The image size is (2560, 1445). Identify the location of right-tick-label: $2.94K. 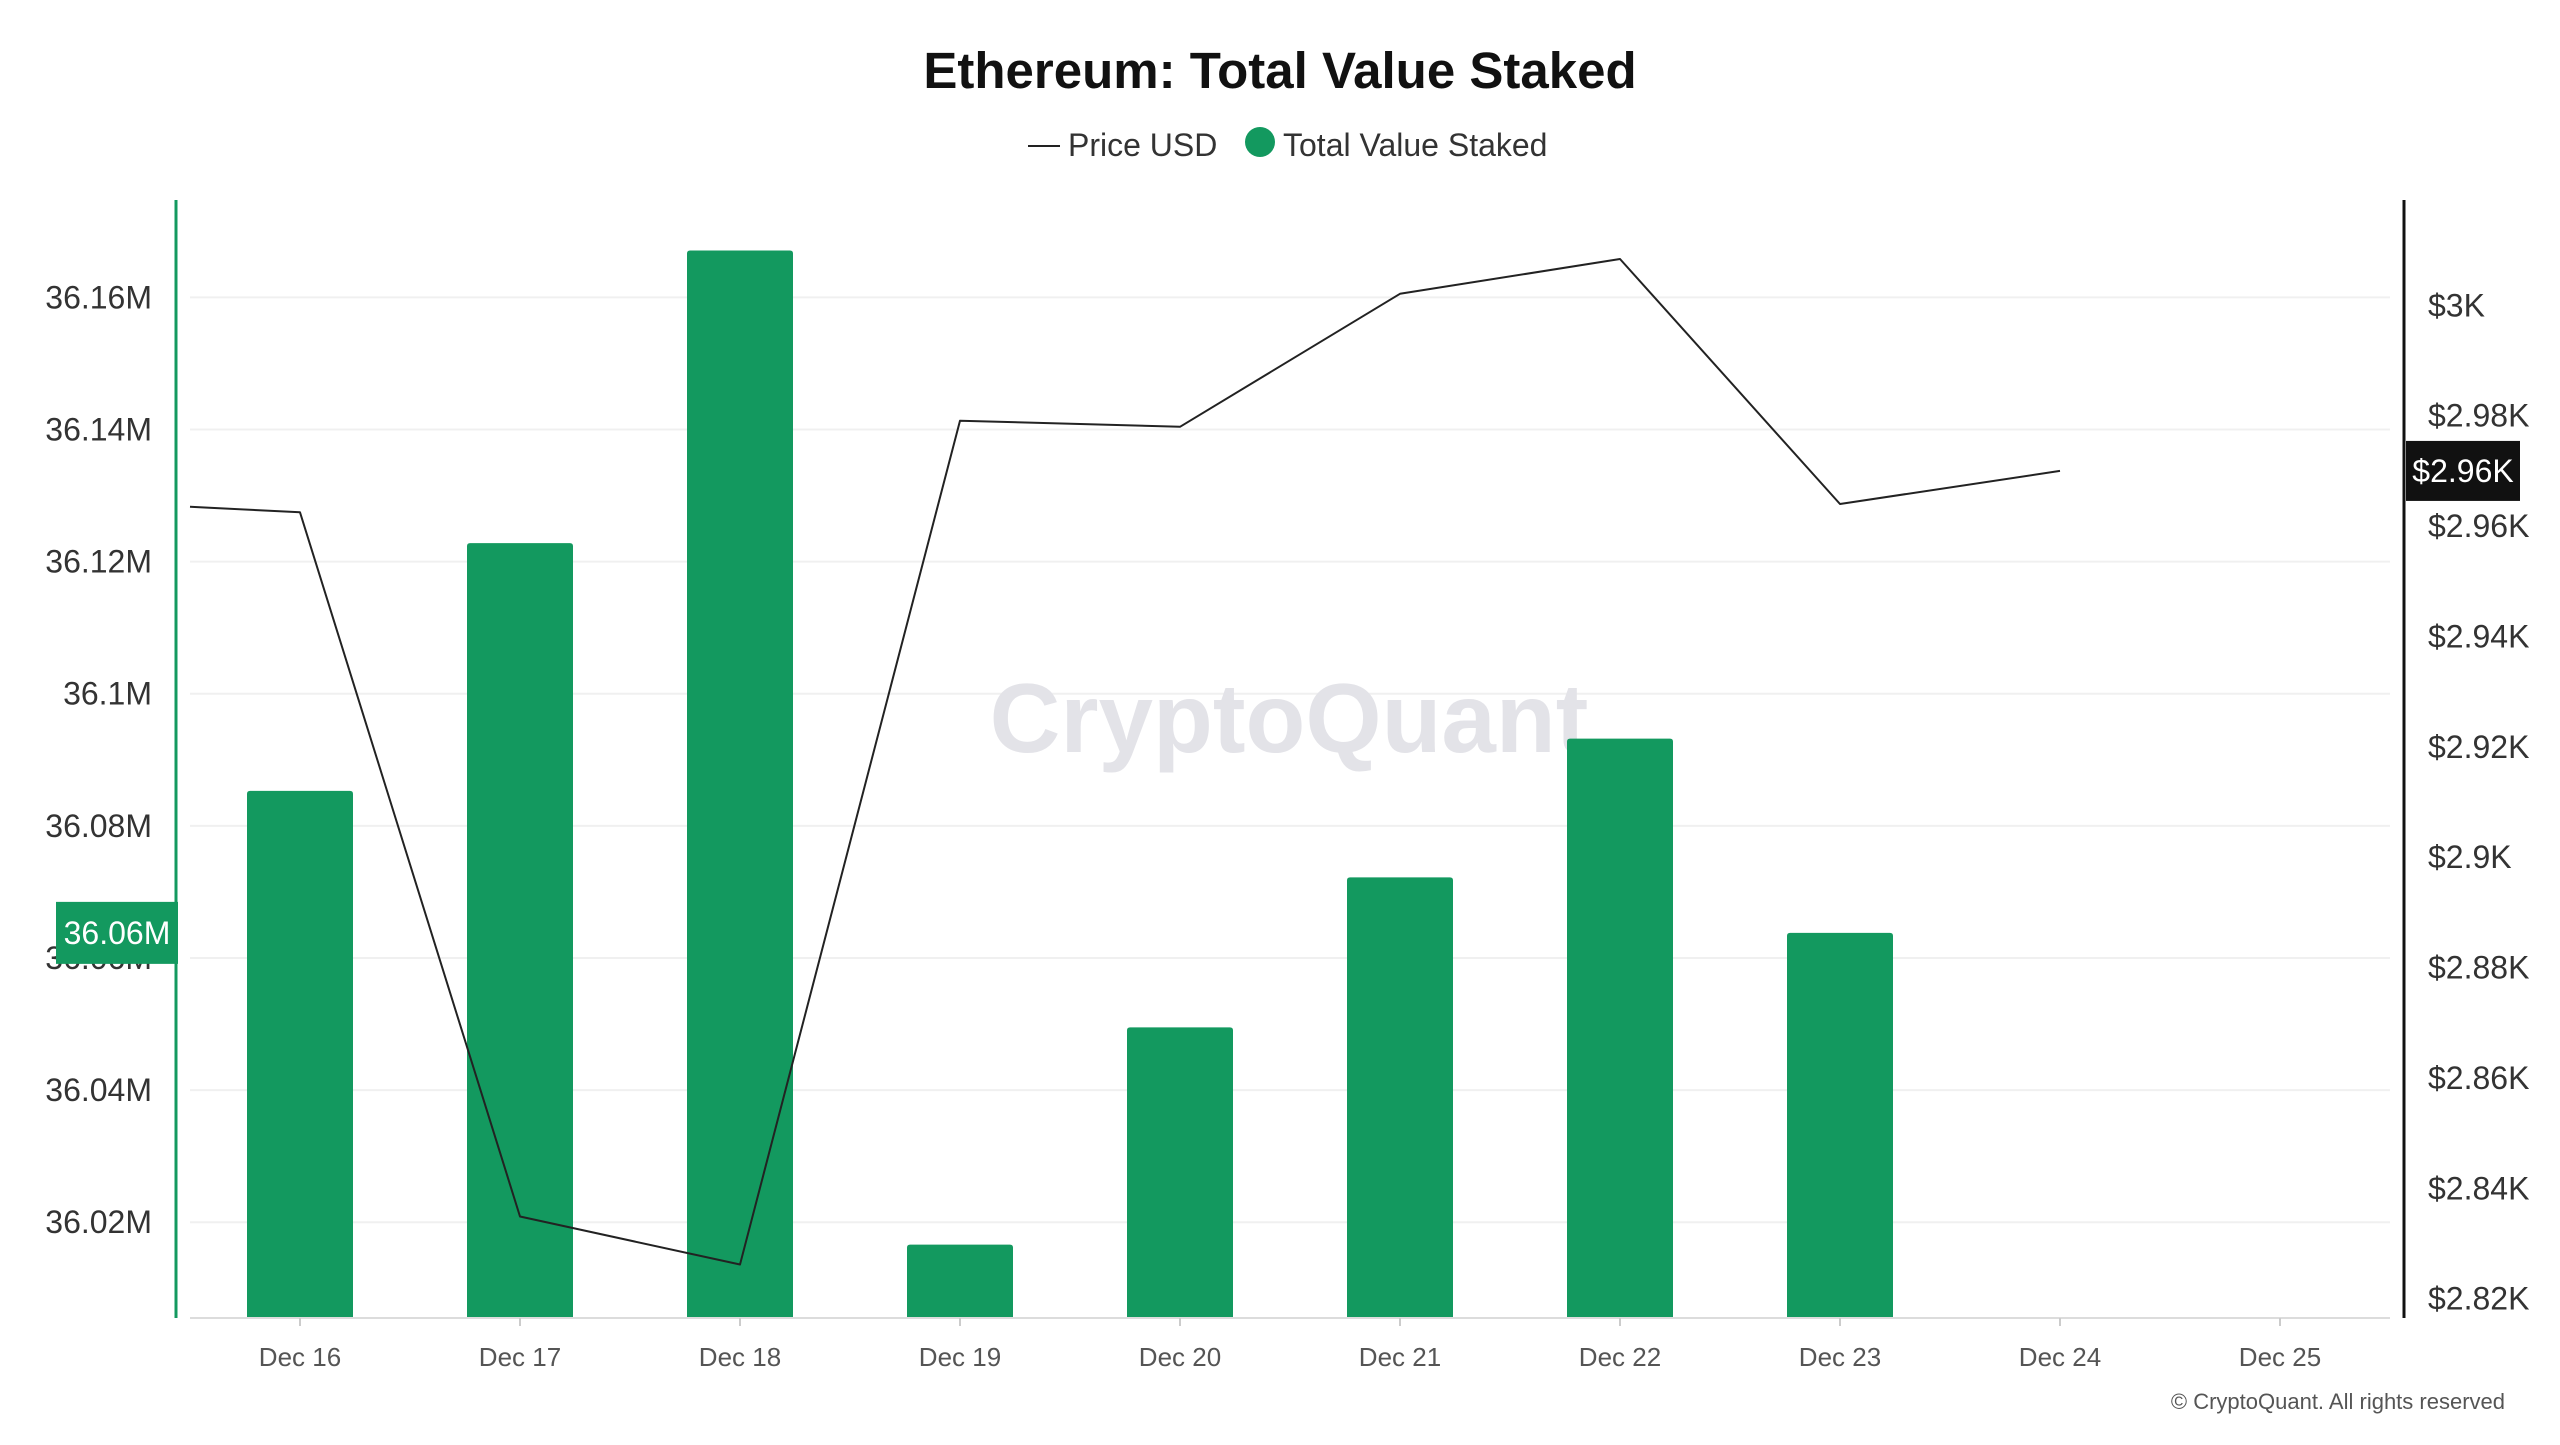
(2478, 636).